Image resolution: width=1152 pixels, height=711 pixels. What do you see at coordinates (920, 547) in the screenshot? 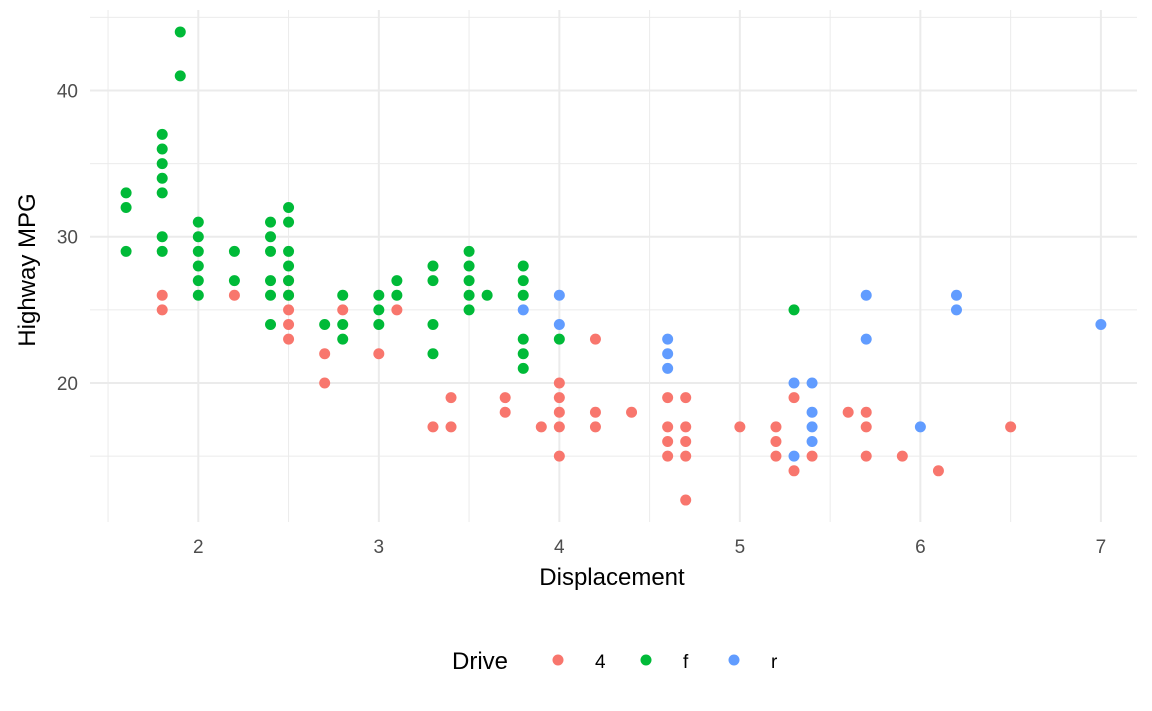
I see `x-tick-label: 6` at bounding box center [920, 547].